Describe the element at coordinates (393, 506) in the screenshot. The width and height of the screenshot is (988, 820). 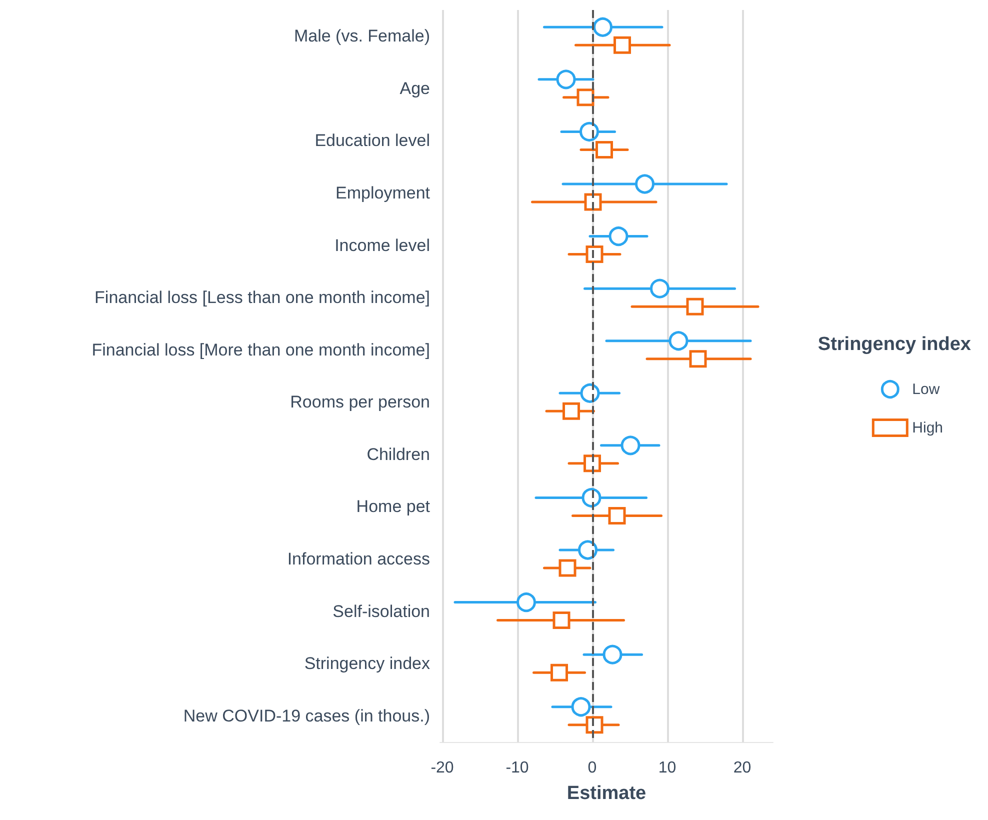
I see `y-tick-label: Home pet` at that location.